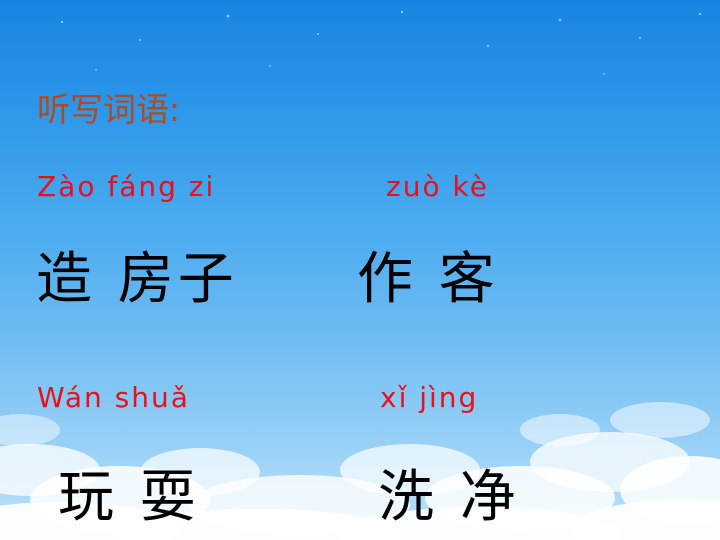 The width and height of the screenshot is (720, 540). What do you see at coordinates (109, 109) in the screenshot?
I see `slide-title: 听写词语:` at bounding box center [109, 109].